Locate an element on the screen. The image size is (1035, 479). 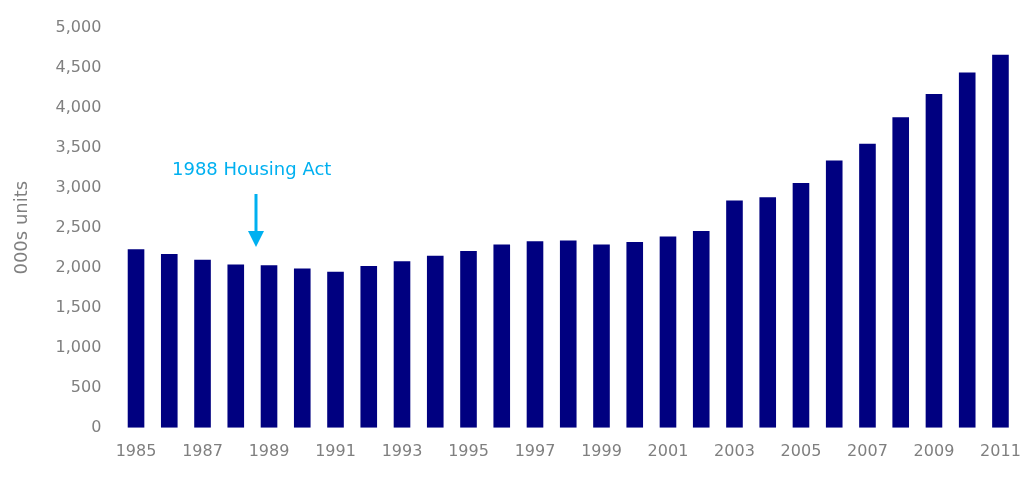
x-tick-label: 2005 is located at coordinates (801, 450).